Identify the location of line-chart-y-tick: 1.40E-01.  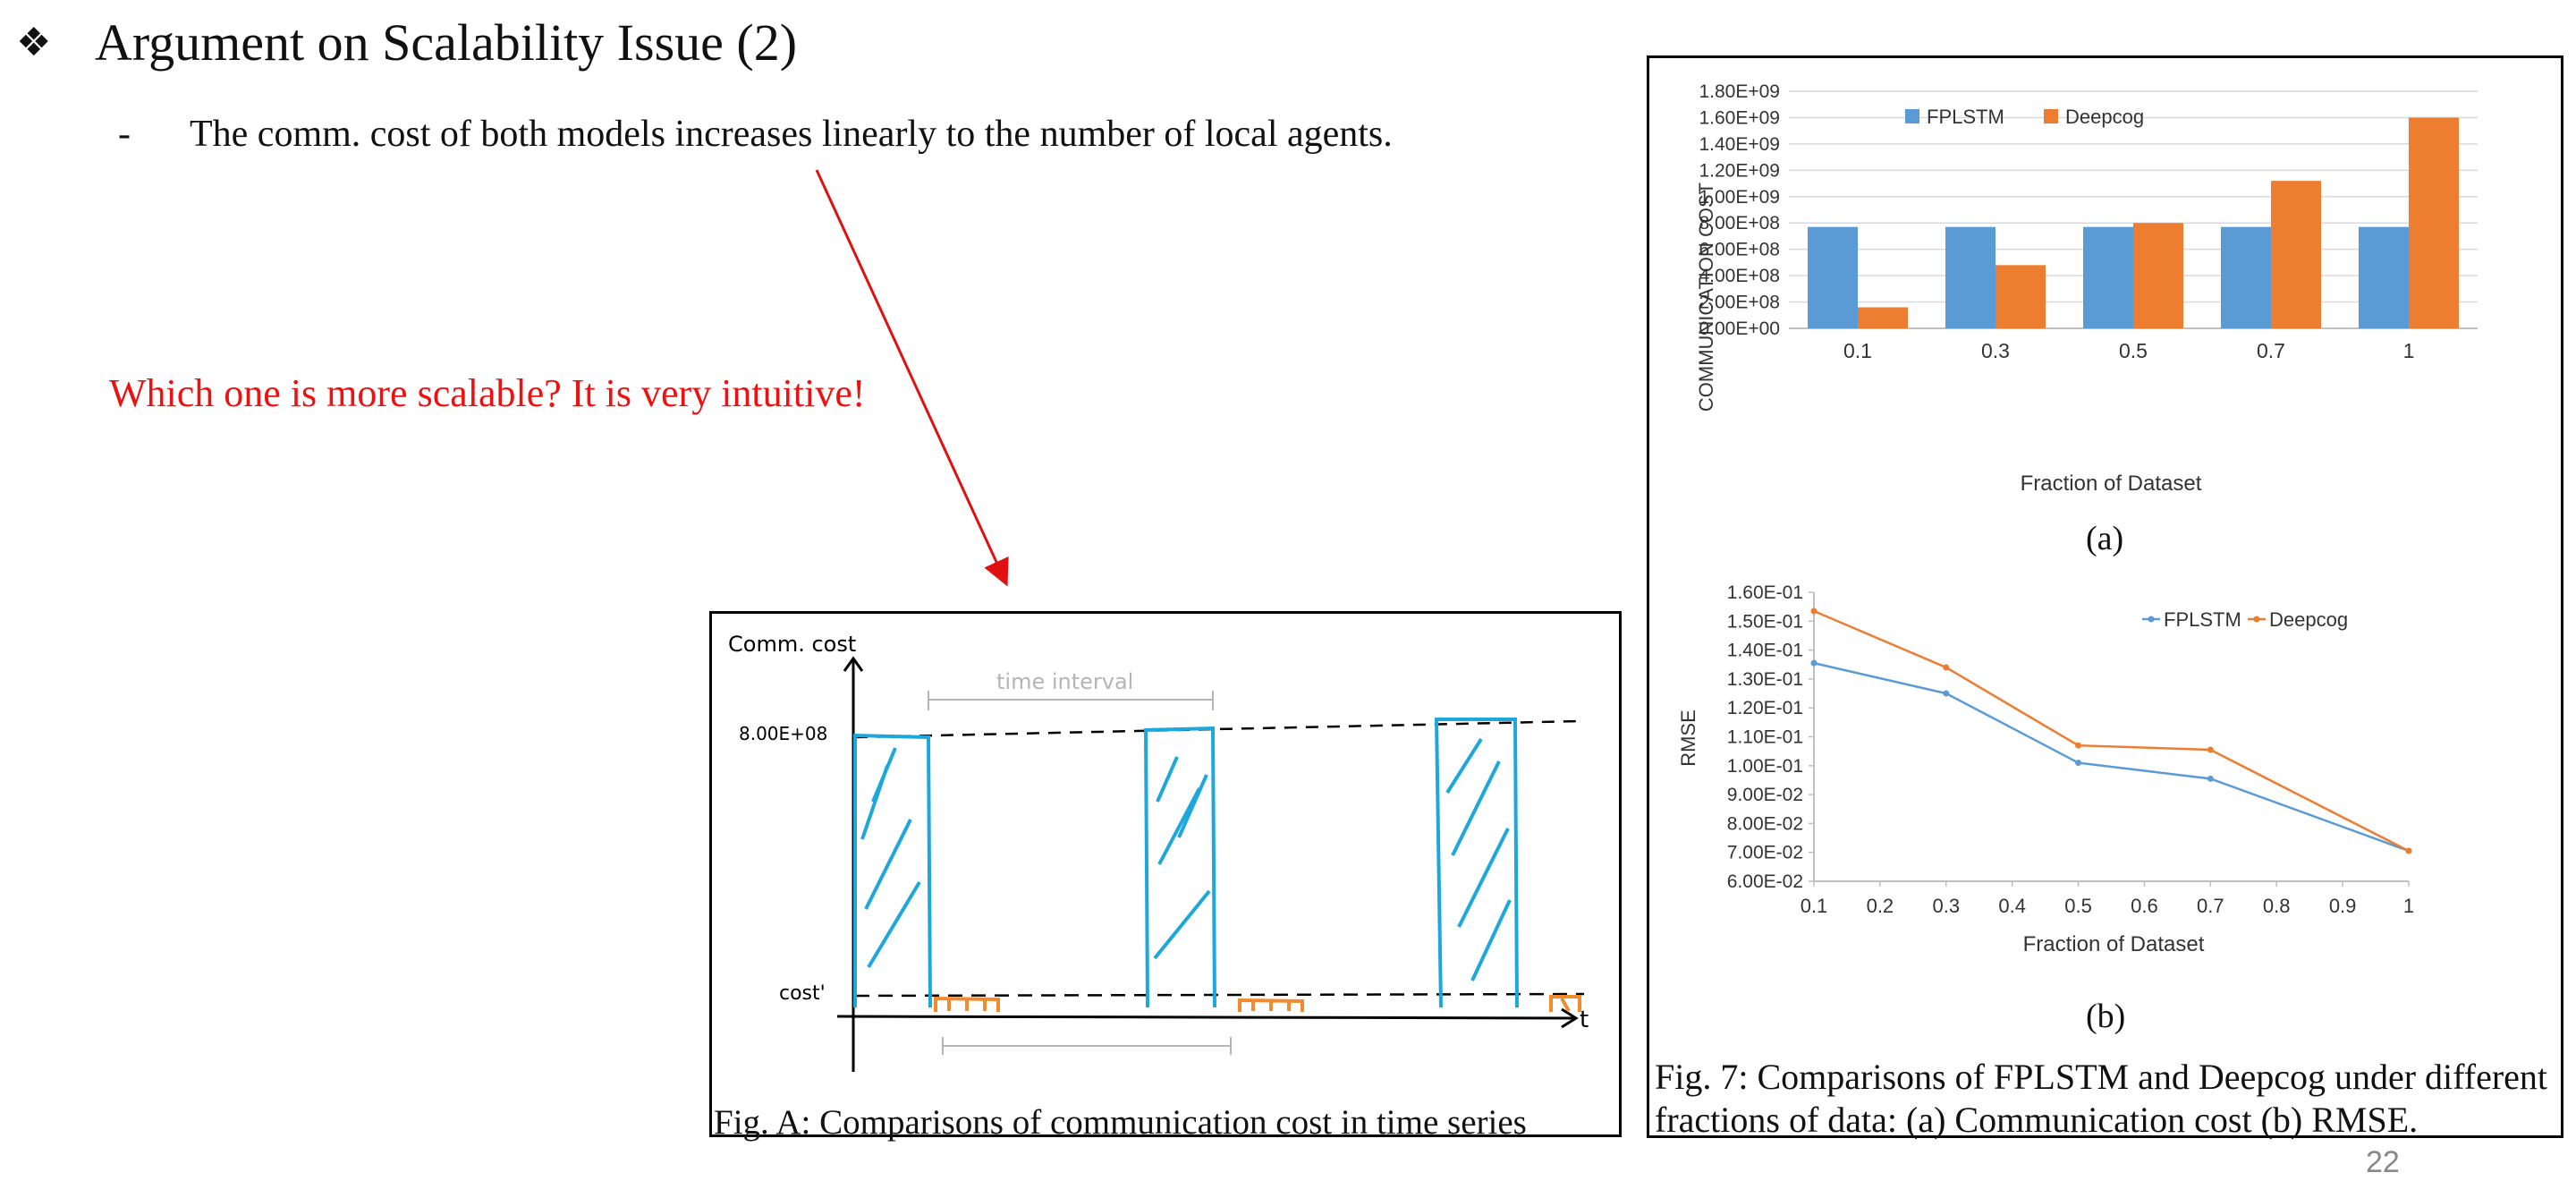
(1765, 651).